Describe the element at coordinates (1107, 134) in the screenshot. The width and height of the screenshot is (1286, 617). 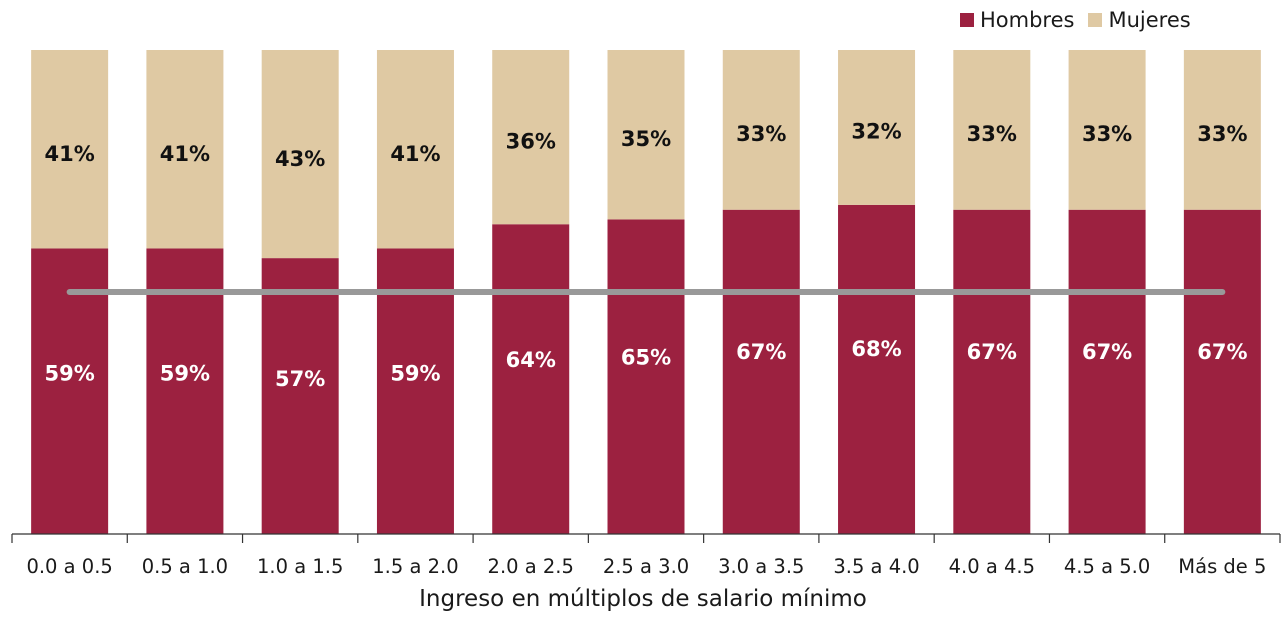
I see `data-label-mujeres-9: 33%` at that location.